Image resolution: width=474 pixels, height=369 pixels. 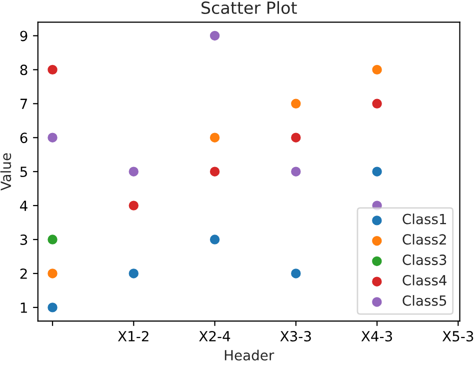 What do you see at coordinates (376, 336) in the screenshot?
I see `x-tick-label: X4-3` at bounding box center [376, 336].